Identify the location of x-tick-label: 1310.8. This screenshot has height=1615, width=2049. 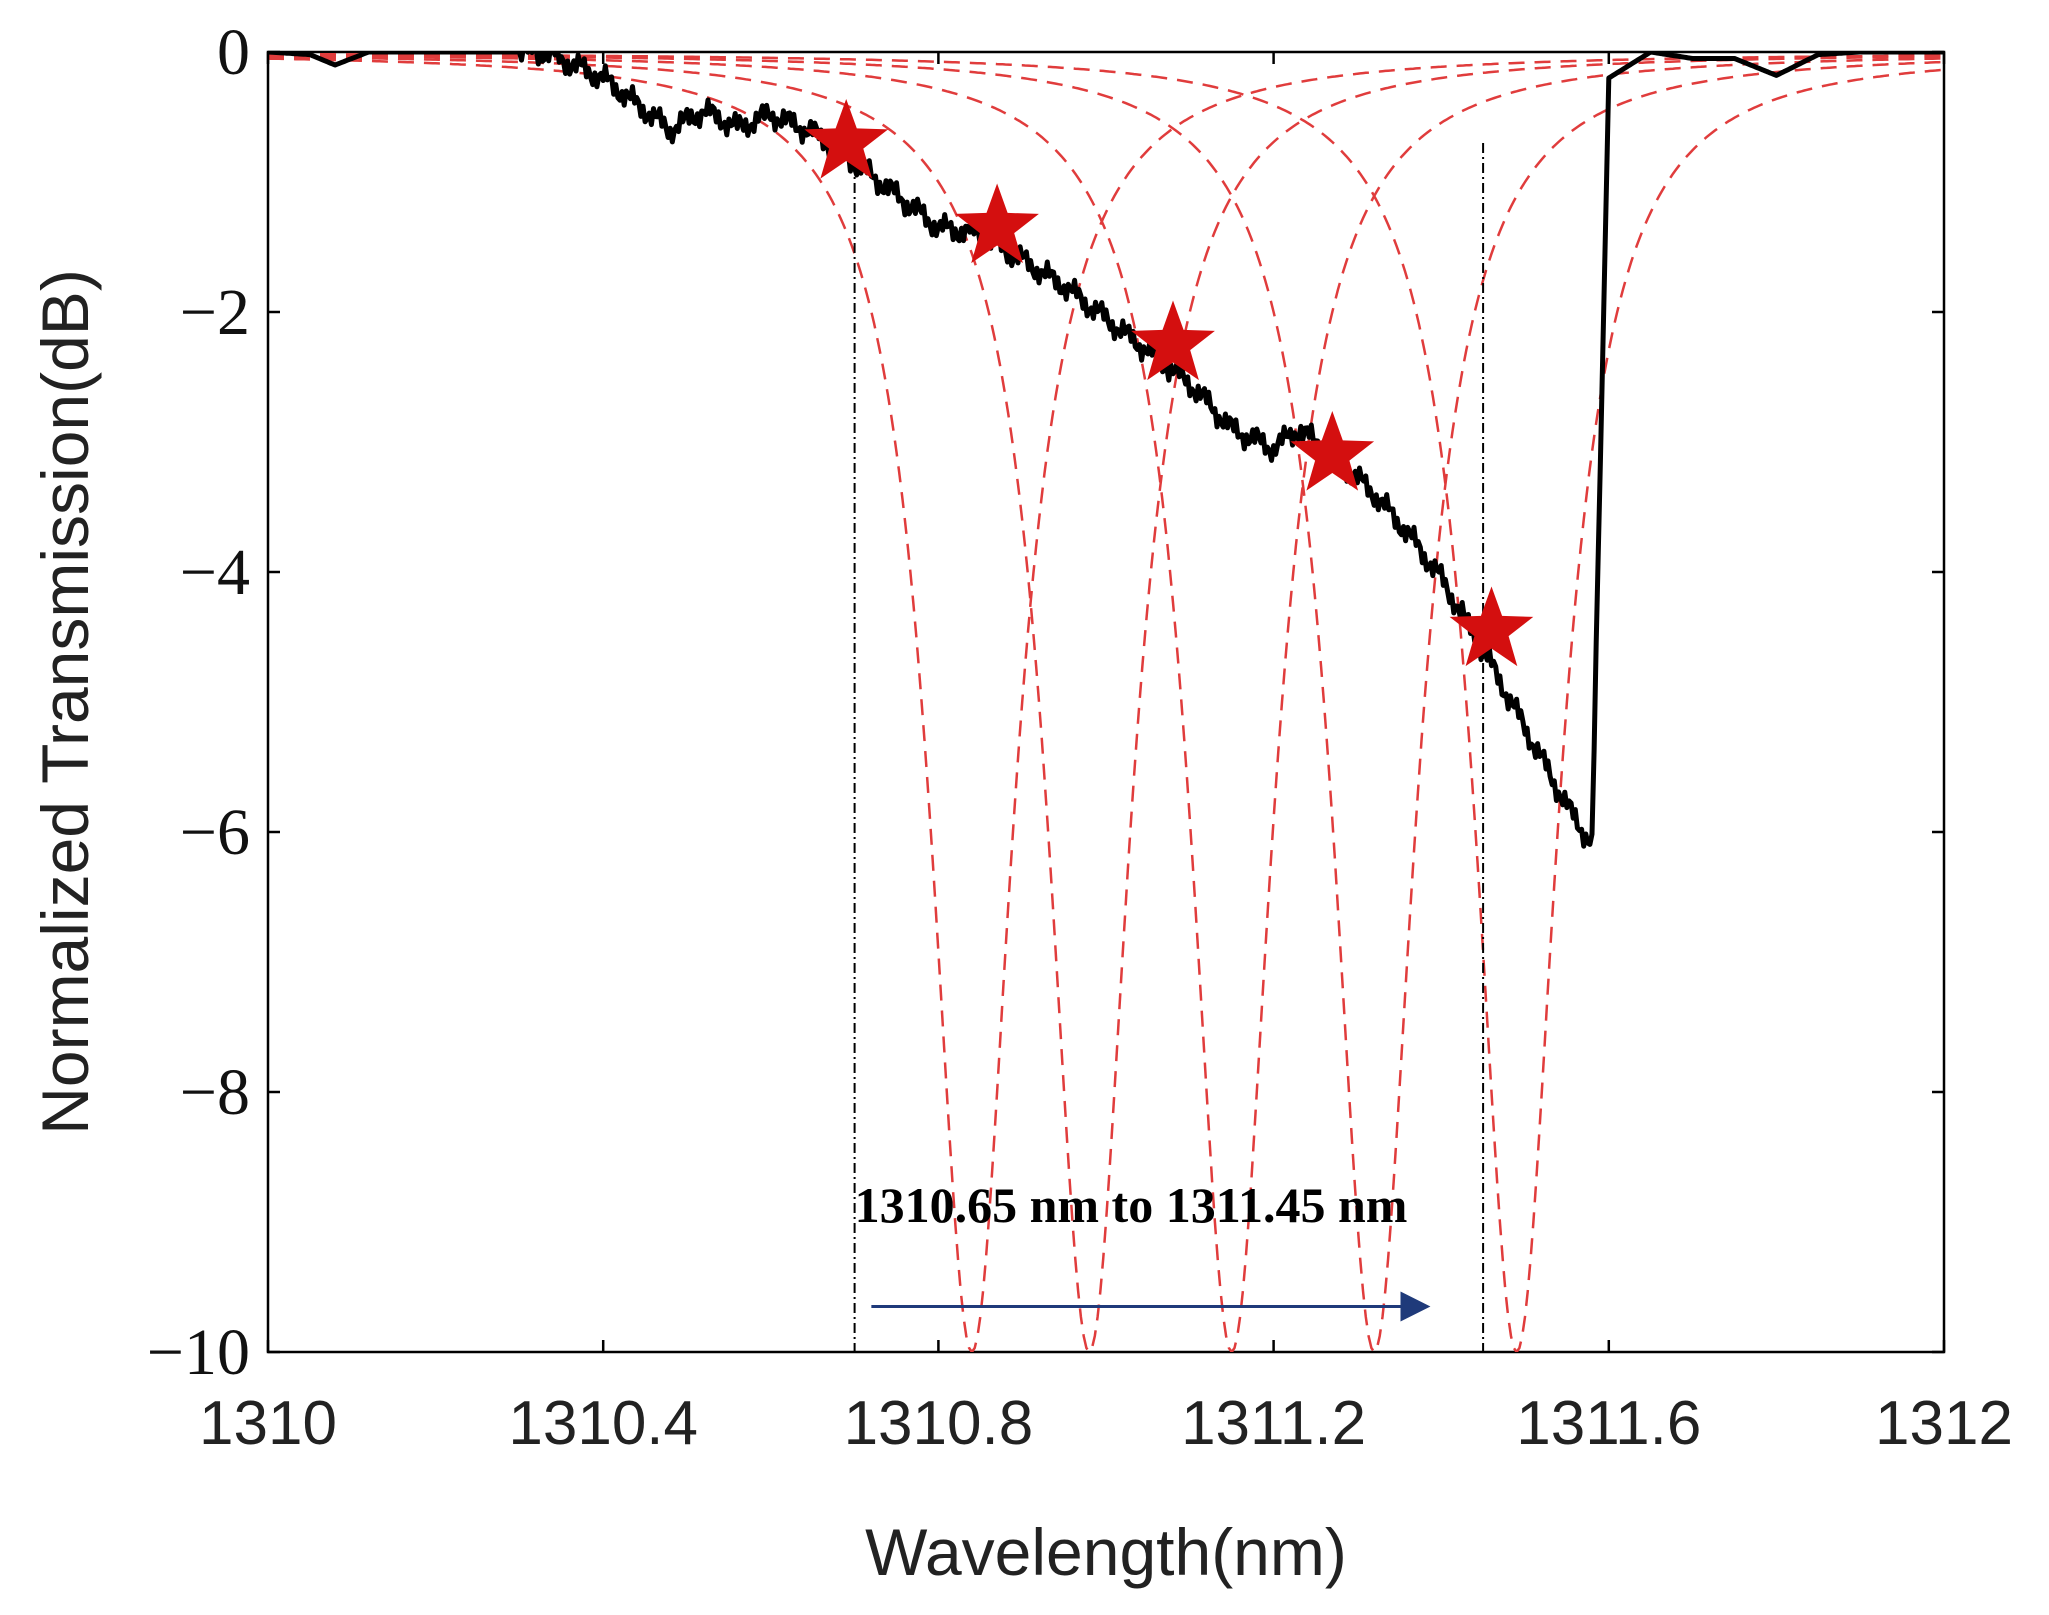
(939, 1423).